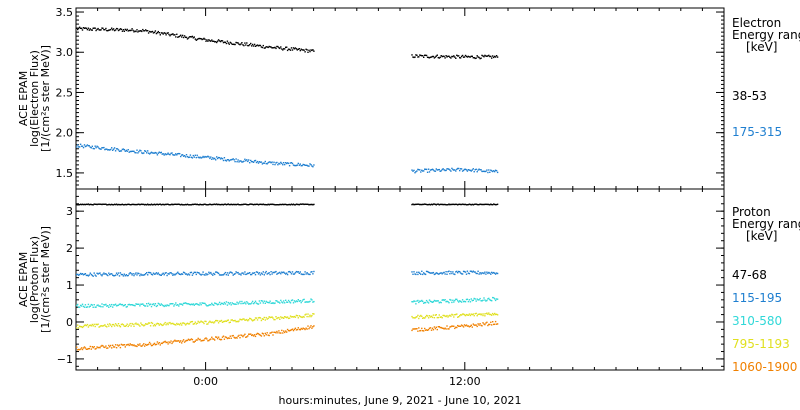  I want to click on proton-legend-entry: 795-1193, so click(761, 344).